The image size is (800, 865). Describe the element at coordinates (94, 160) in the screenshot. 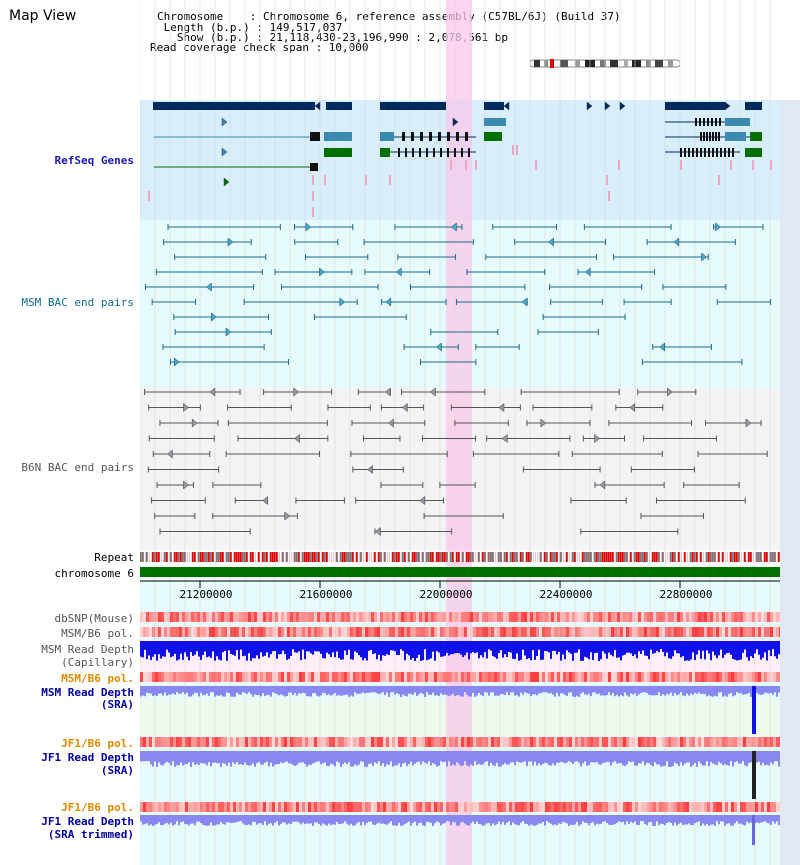

I see `track-label-refseq: RefSeq Genes` at that location.